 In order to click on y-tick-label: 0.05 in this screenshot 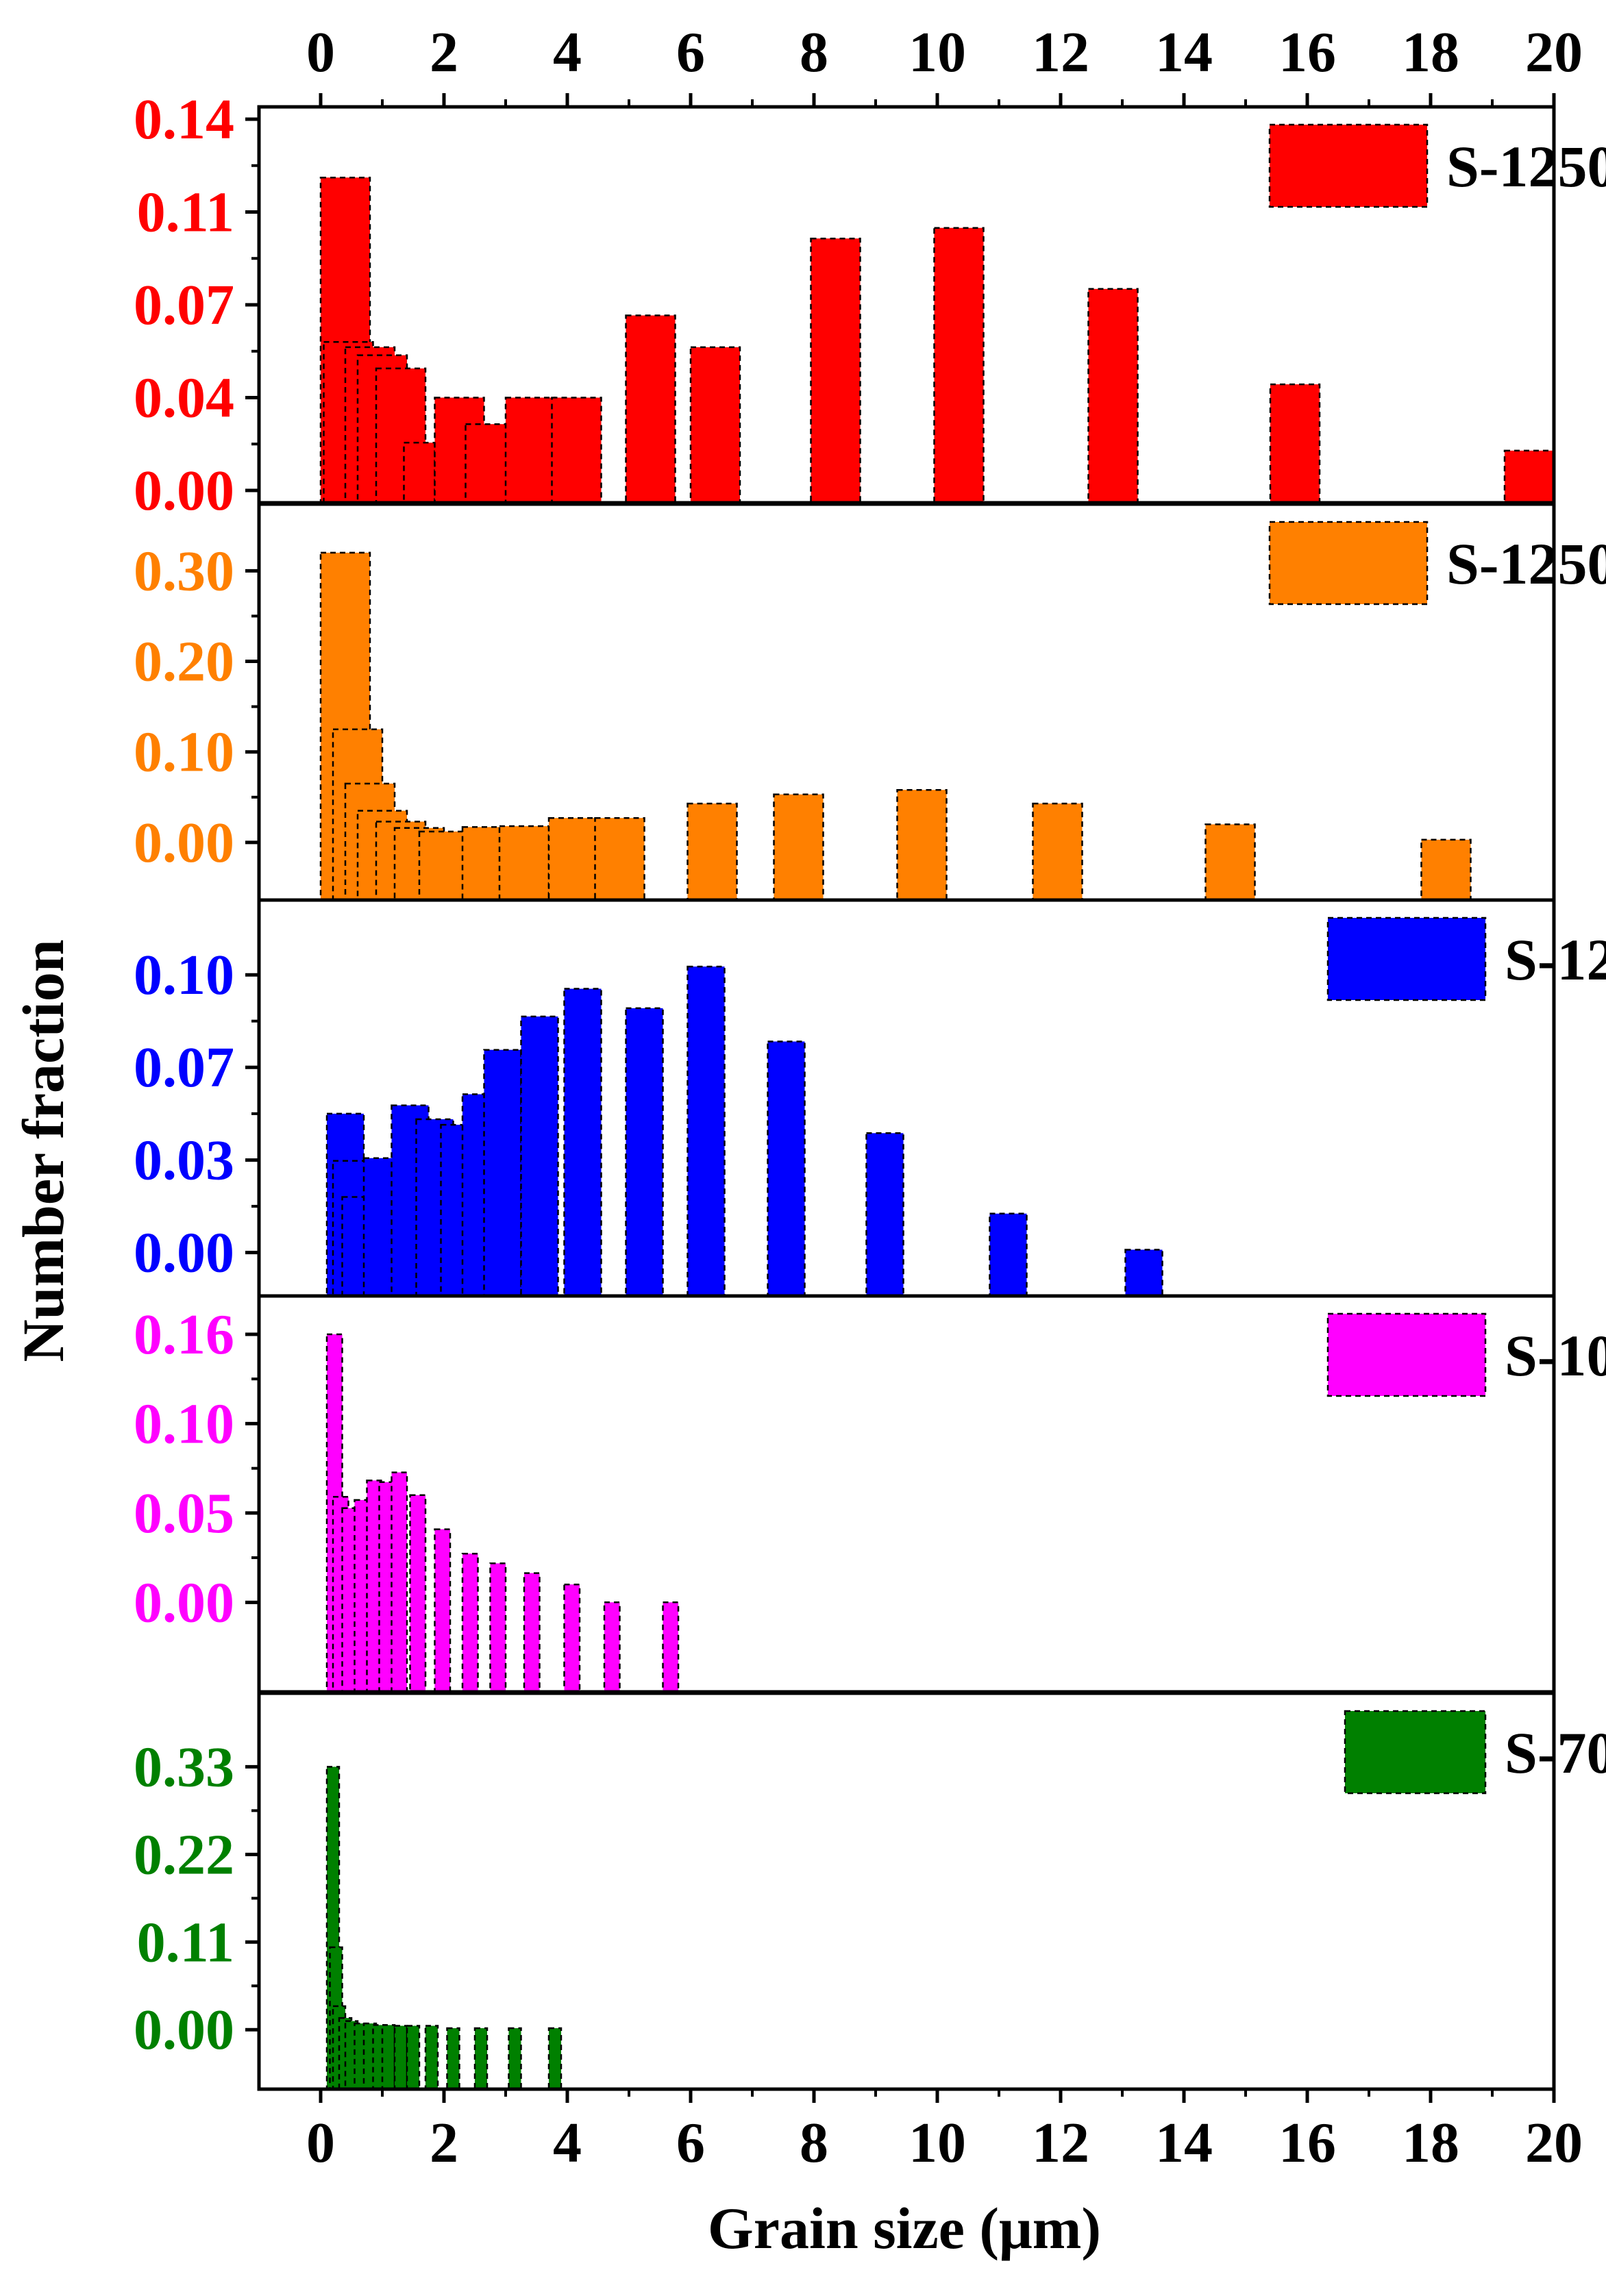, I will do `click(184, 1514)`.